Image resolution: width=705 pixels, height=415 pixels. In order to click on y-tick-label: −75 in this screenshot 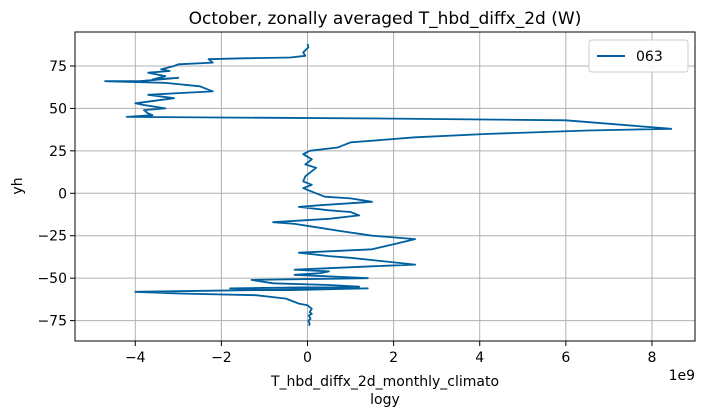, I will do `click(52, 322)`.